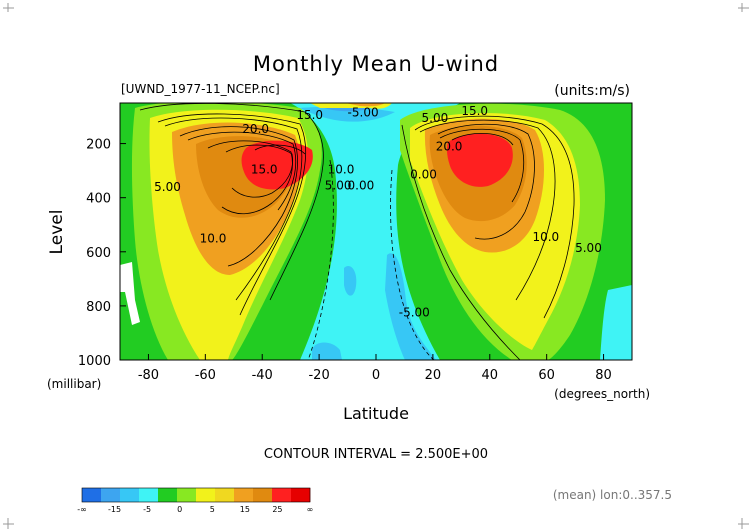  I want to click on y-tick-label: 600, so click(98, 253).